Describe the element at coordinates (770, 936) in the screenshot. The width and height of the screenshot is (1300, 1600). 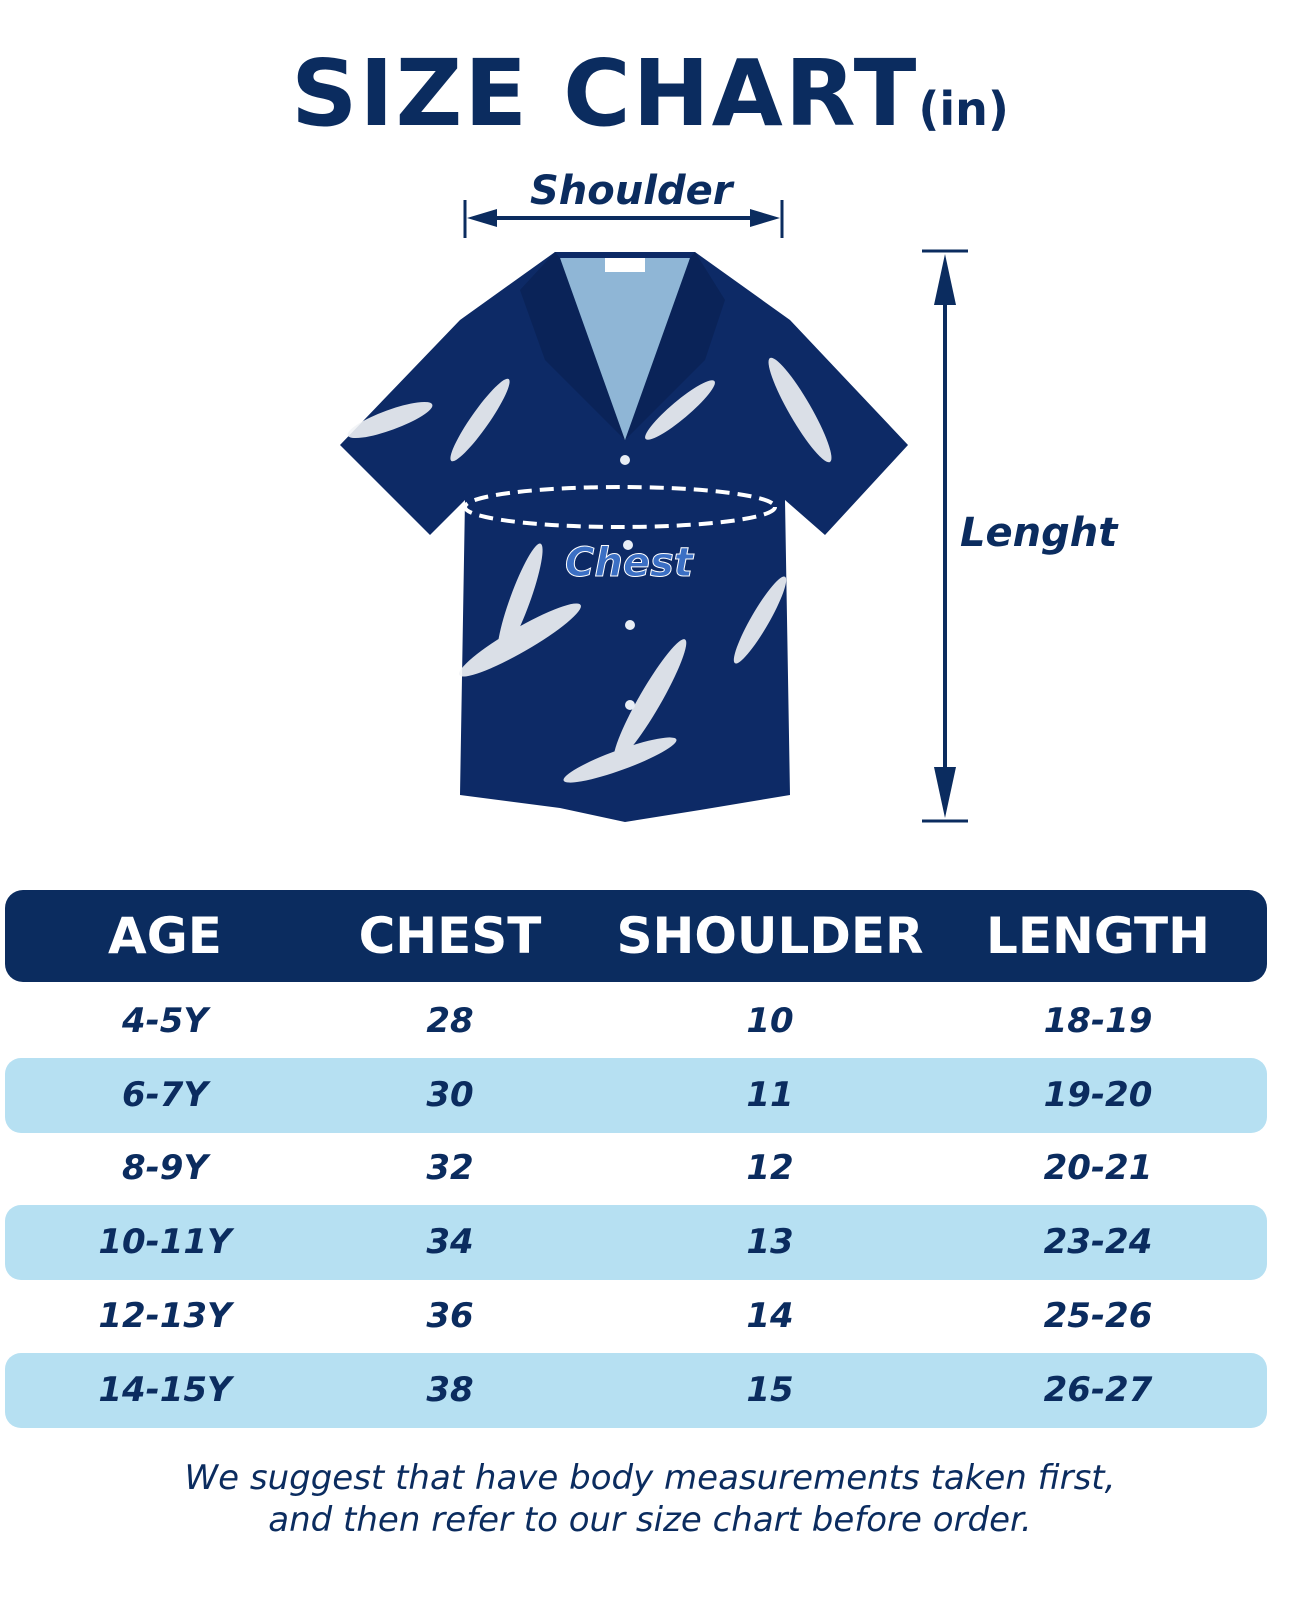
I see `header-shoulder: SHOULDER` at that location.